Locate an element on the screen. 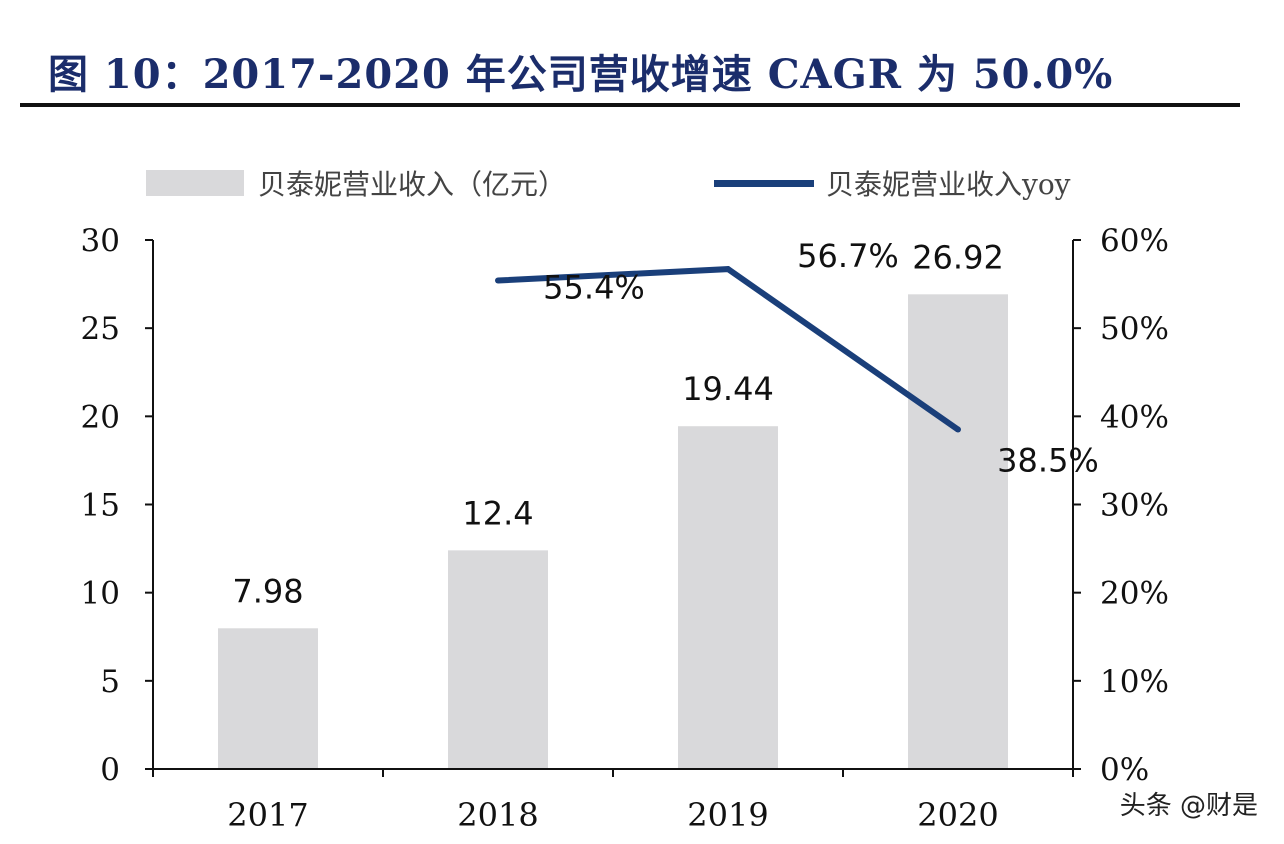  x-tick-label: 2020 is located at coordinates (957, 815).